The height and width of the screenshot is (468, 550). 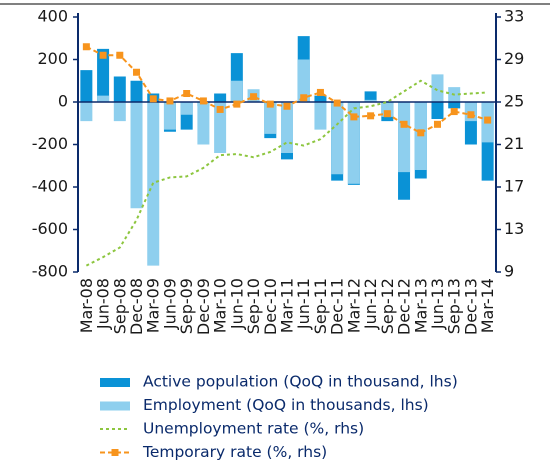 What do you see at coordinates (270, 306) in the screenshot?
I see `x-tick-label: Dec-10` at bounding box center [270, 306].